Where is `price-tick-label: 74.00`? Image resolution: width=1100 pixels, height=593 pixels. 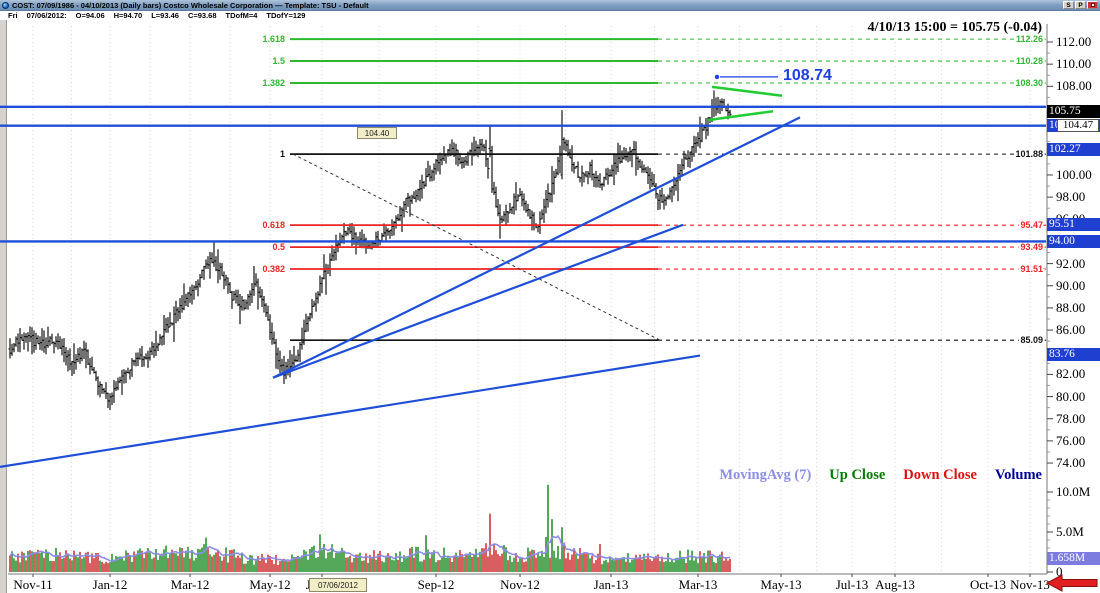 price-tick-label: 74.00 is located at coordinates (1071, 463).